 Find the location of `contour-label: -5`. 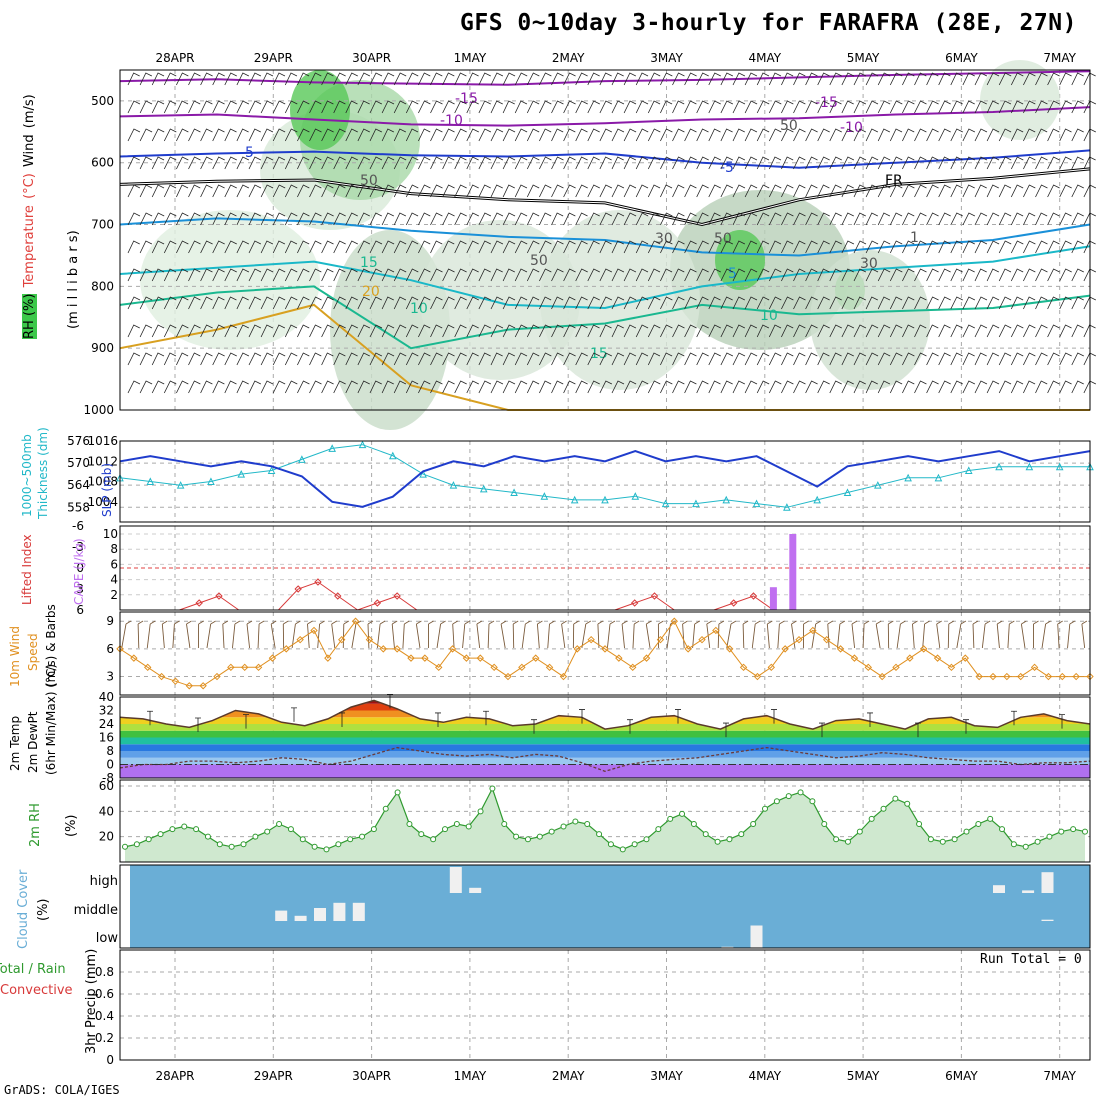

contour-label: -5 is located at coordinates (727, 168).